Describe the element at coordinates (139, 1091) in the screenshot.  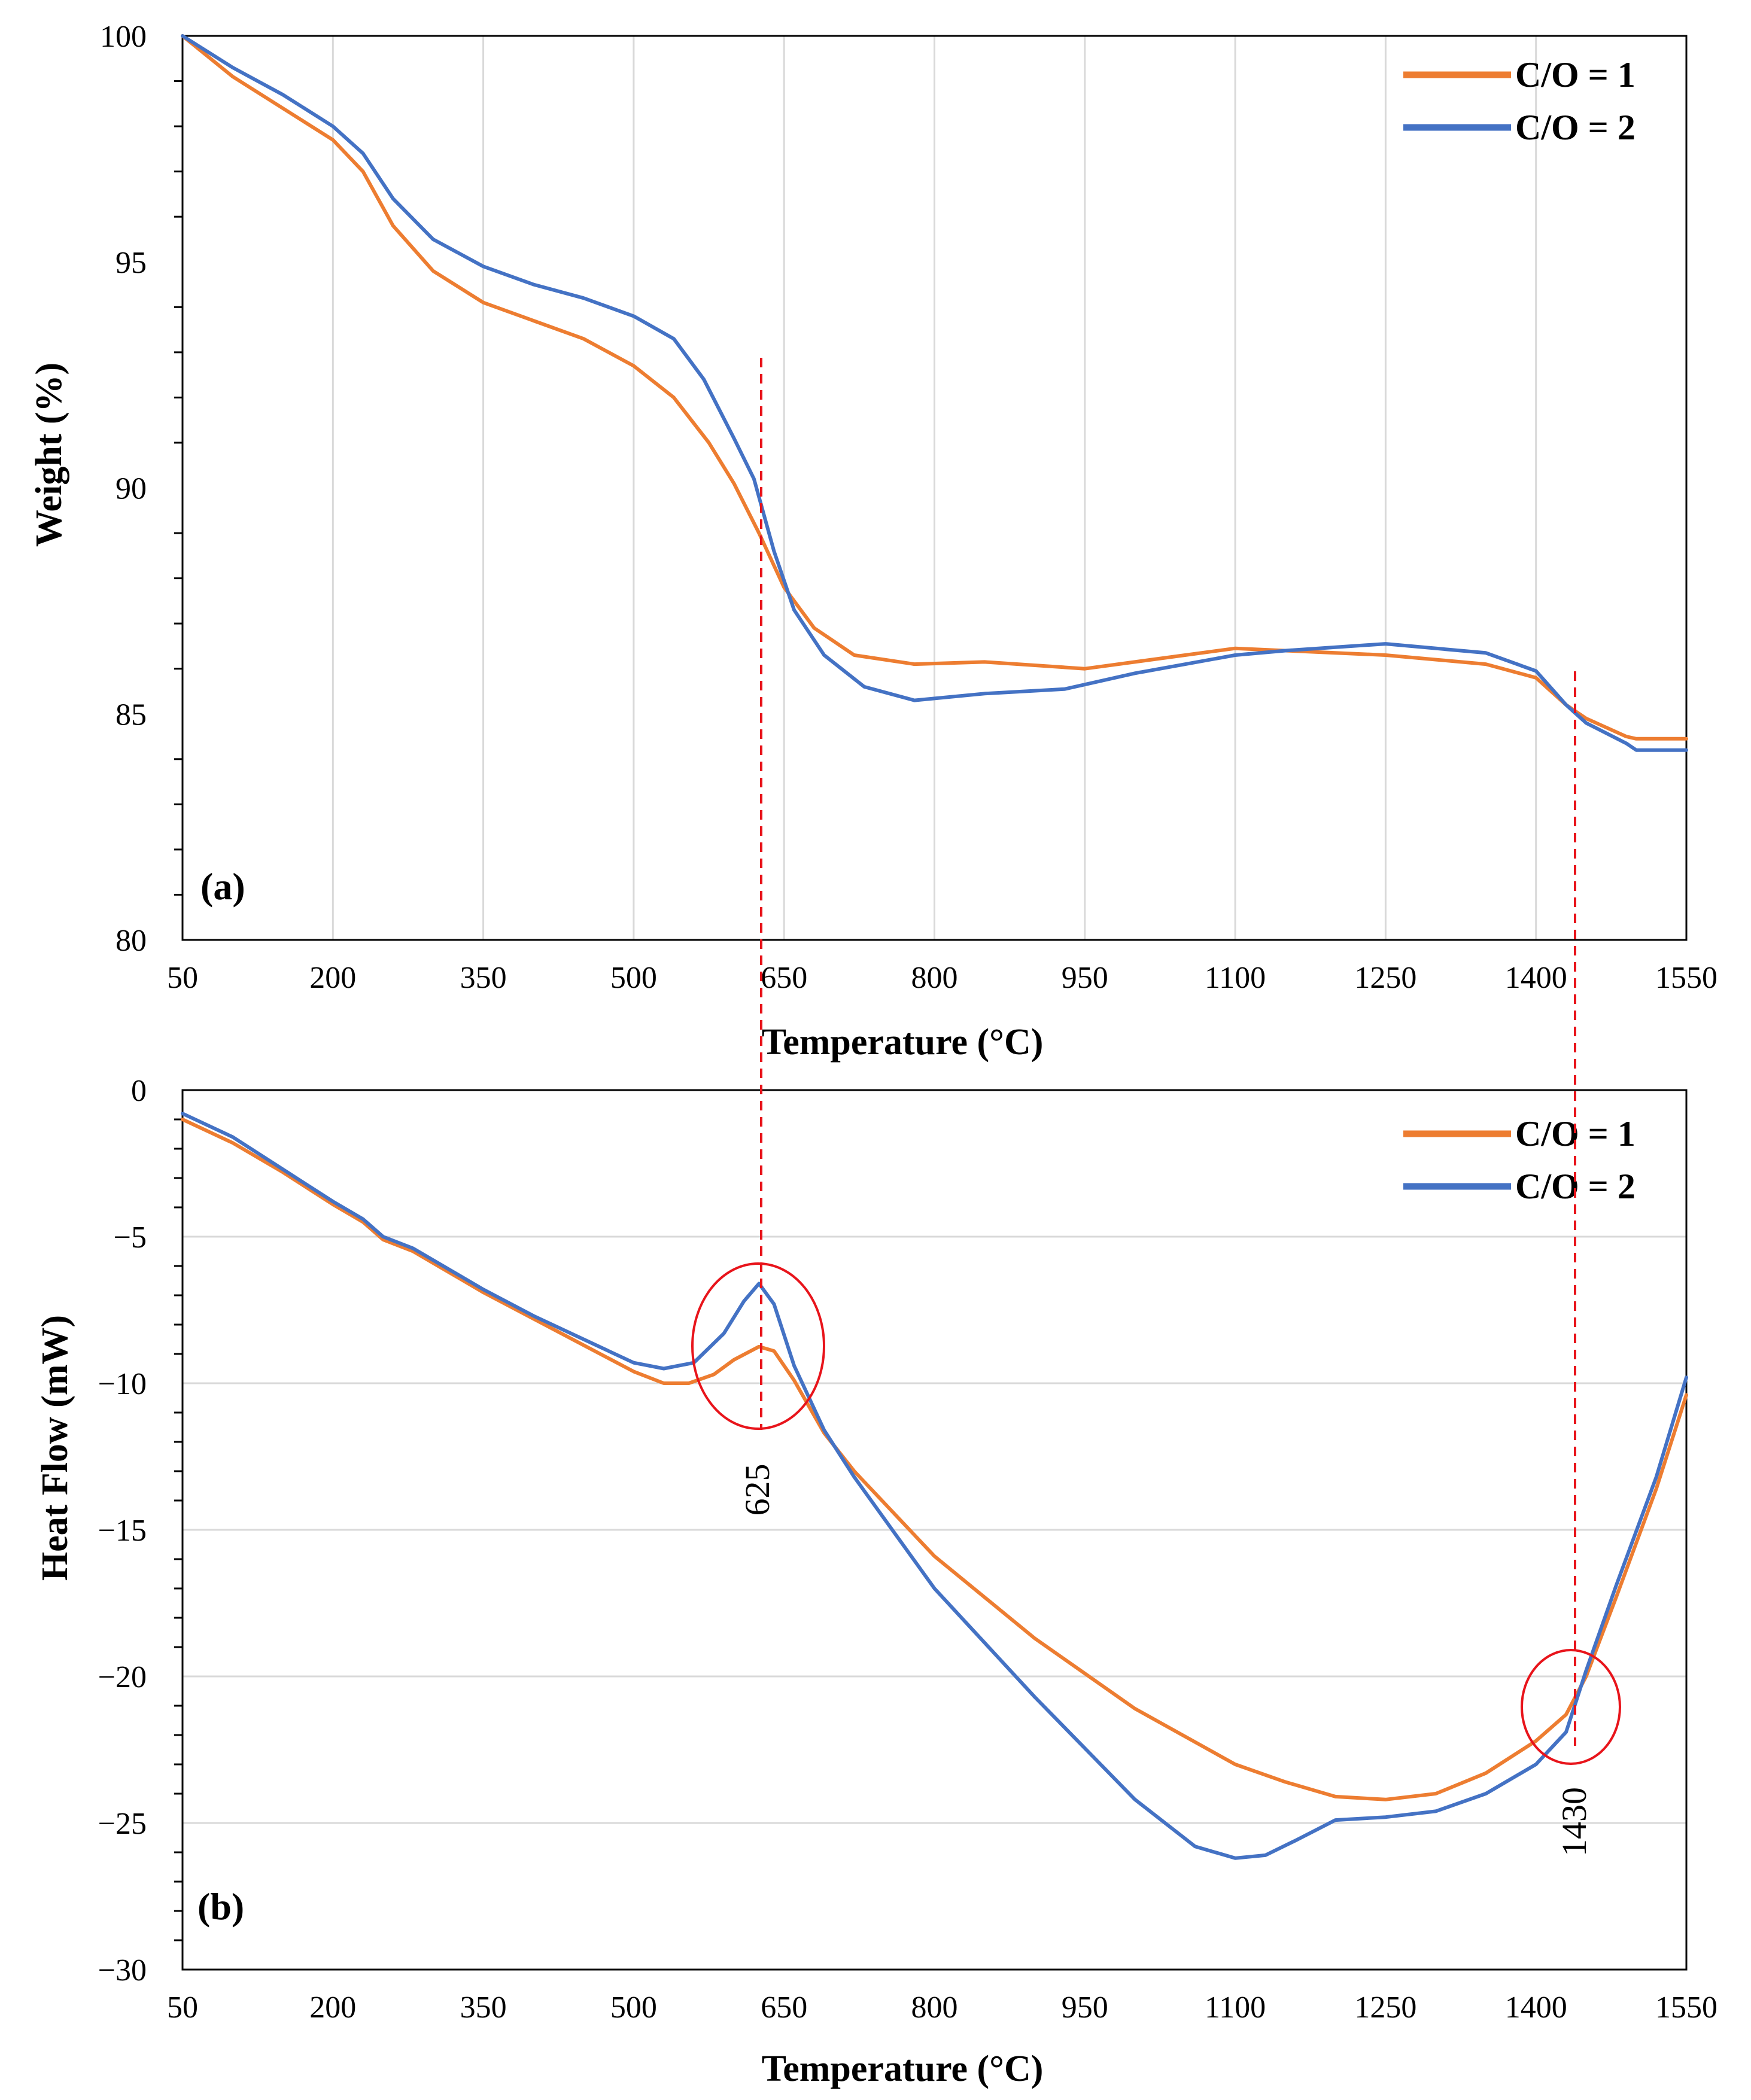
I see `y-tick-label-b-0: 0` at that location.